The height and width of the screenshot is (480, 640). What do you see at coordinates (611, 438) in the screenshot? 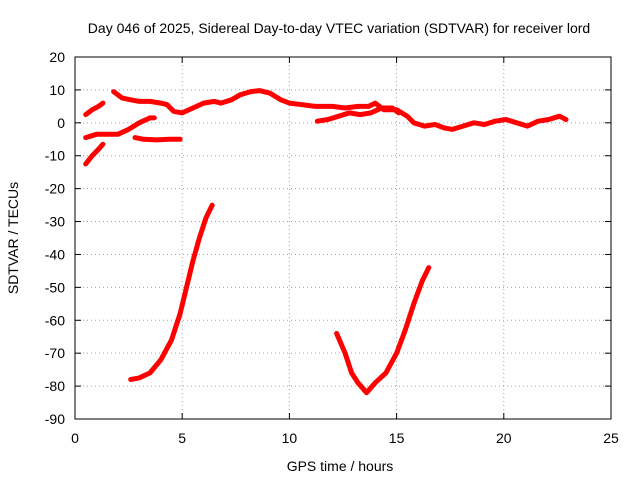
I see `x-tick-label: 25` at bounding box center [611, 438].